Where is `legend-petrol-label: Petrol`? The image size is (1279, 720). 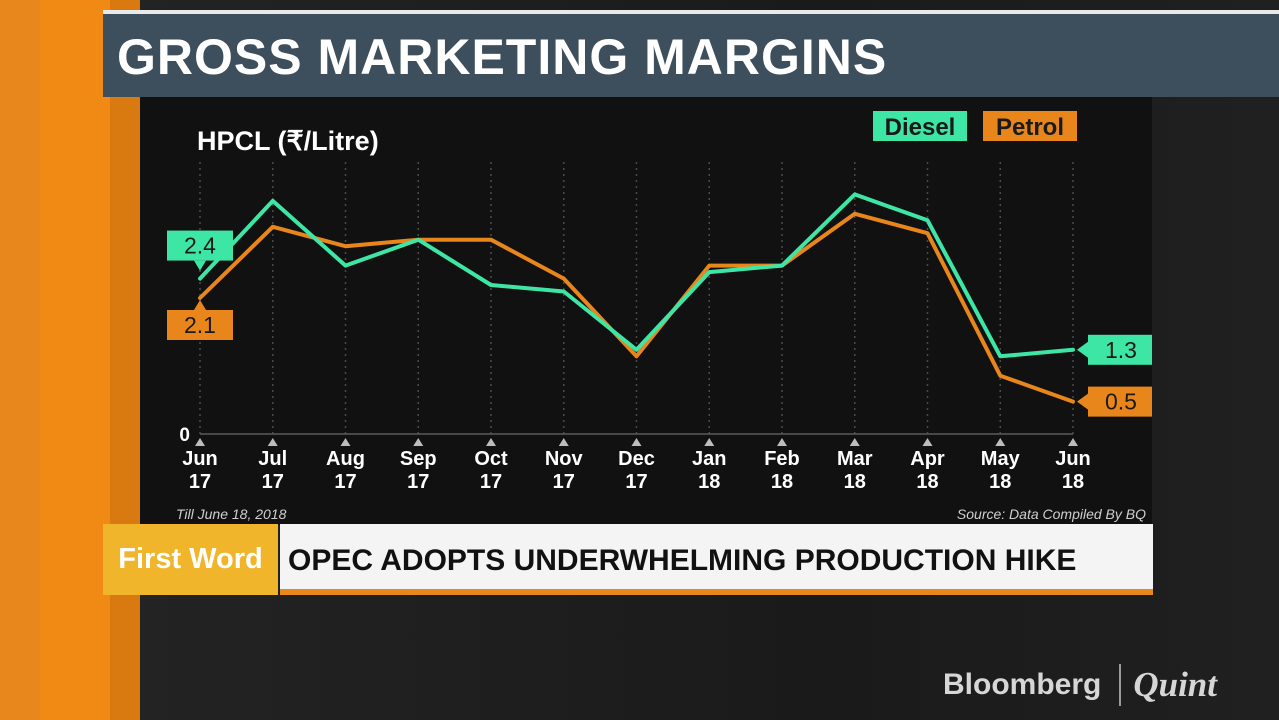
legend-petrol-label: Petrol is located at coordinates (1030, 127).